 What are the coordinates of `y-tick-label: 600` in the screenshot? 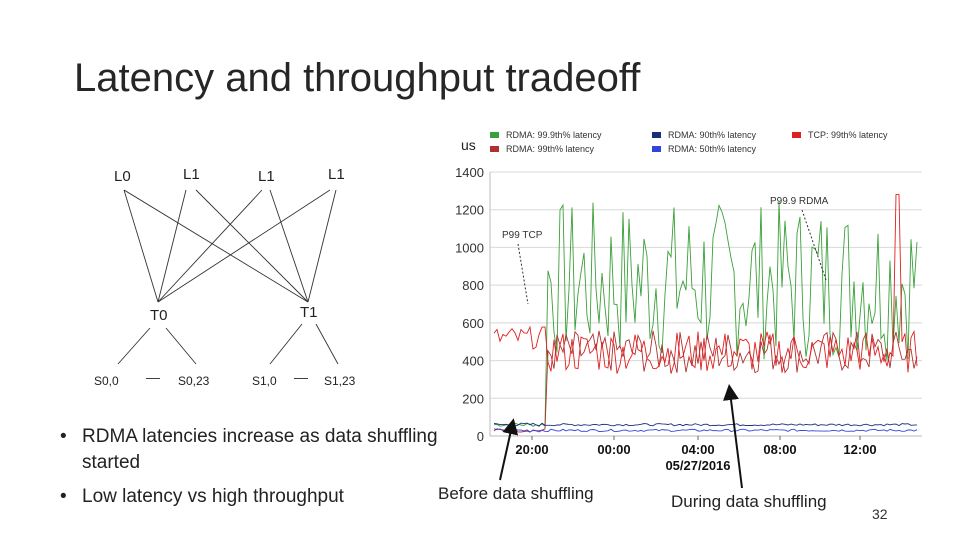 It's located at (473, 323).